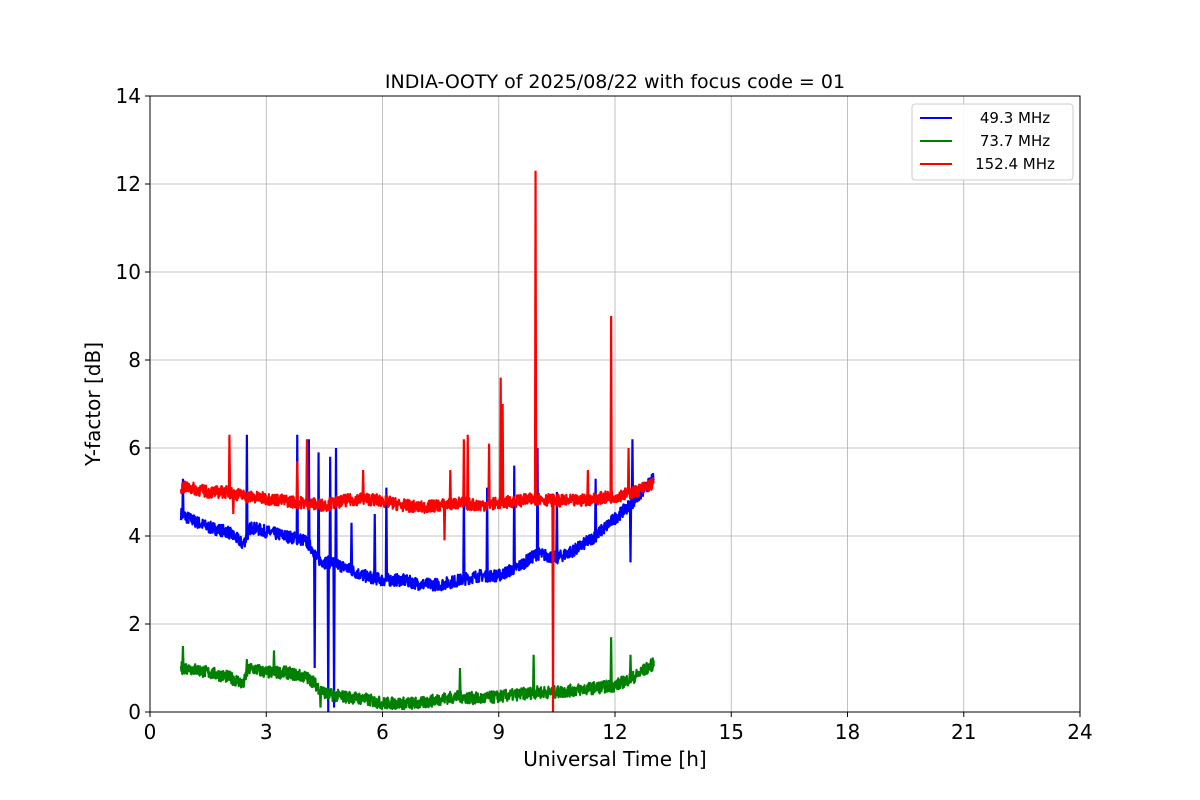 The image size is (1200, 800). Describe the element at coordinates (93, 404) in the screenshot. I see `y-axis-label: Y-factor [dB]` at that location.